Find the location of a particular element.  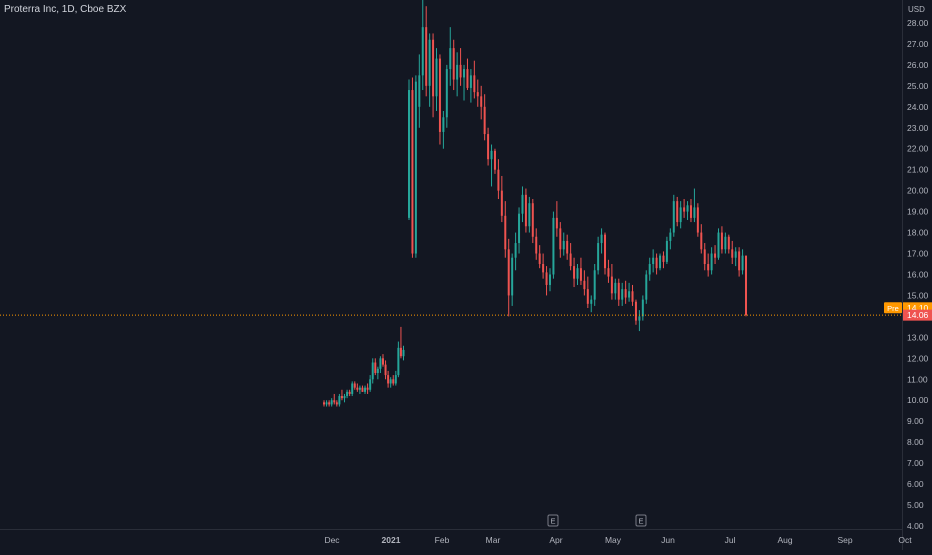

price-tick-label: 8.00 is located at coordinates (915, 442).